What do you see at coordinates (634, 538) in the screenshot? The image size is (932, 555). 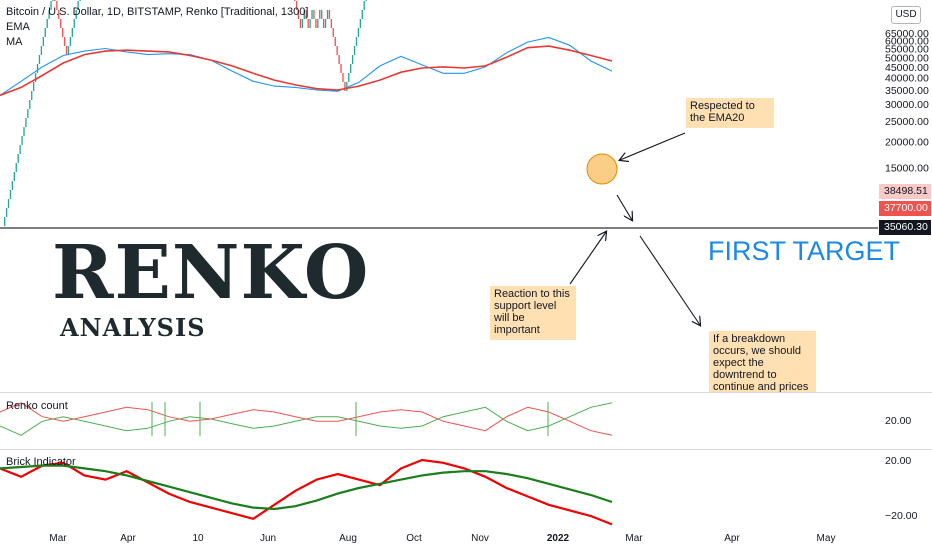 I see `x-axis-tick-label: Mar` at bounding box center [634, 538].